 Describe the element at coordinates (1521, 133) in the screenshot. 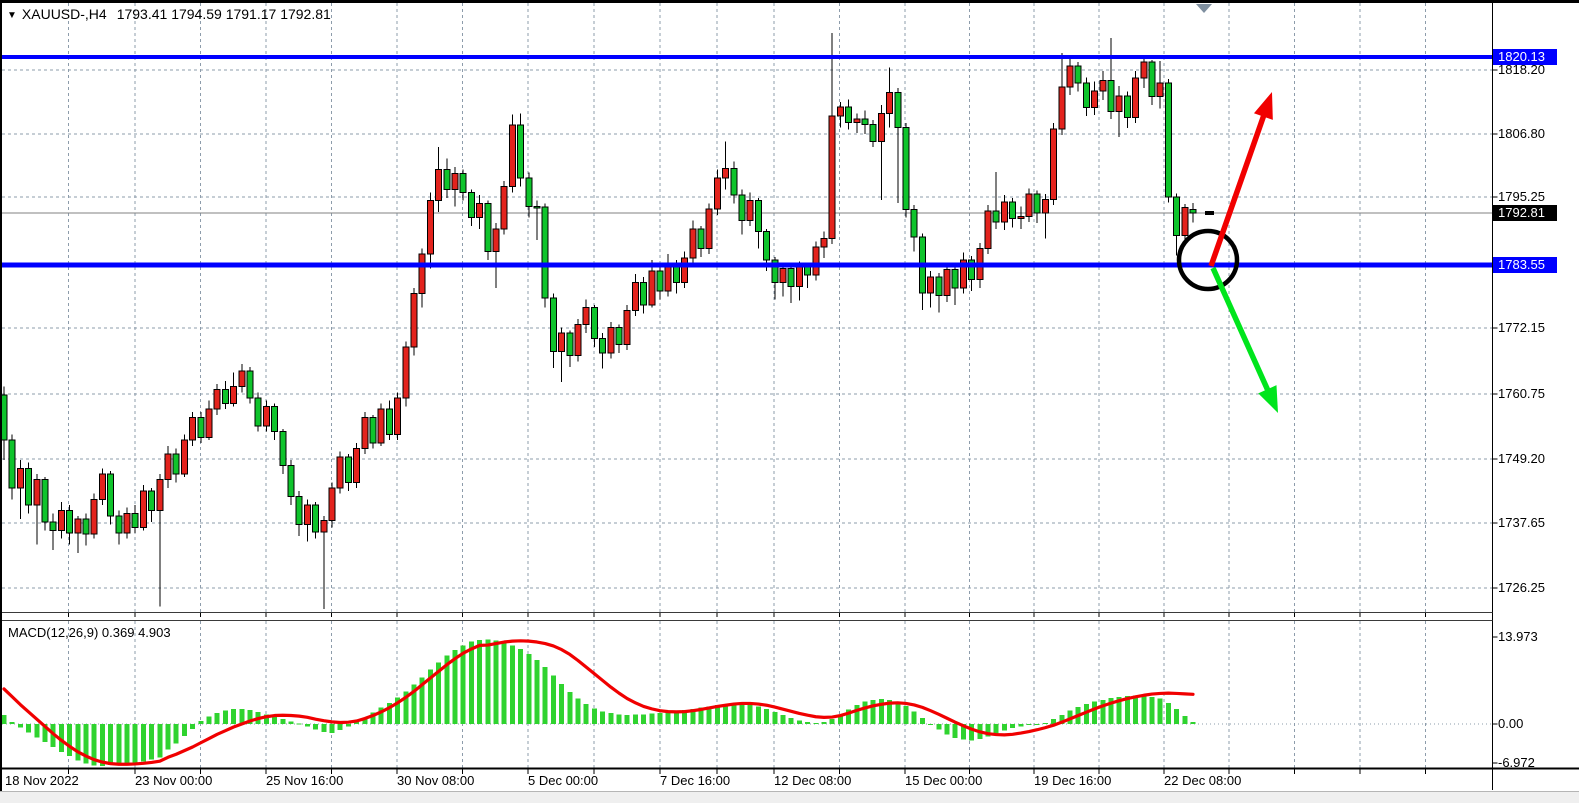

I see `price-axis-label: 1806.80` at that location.